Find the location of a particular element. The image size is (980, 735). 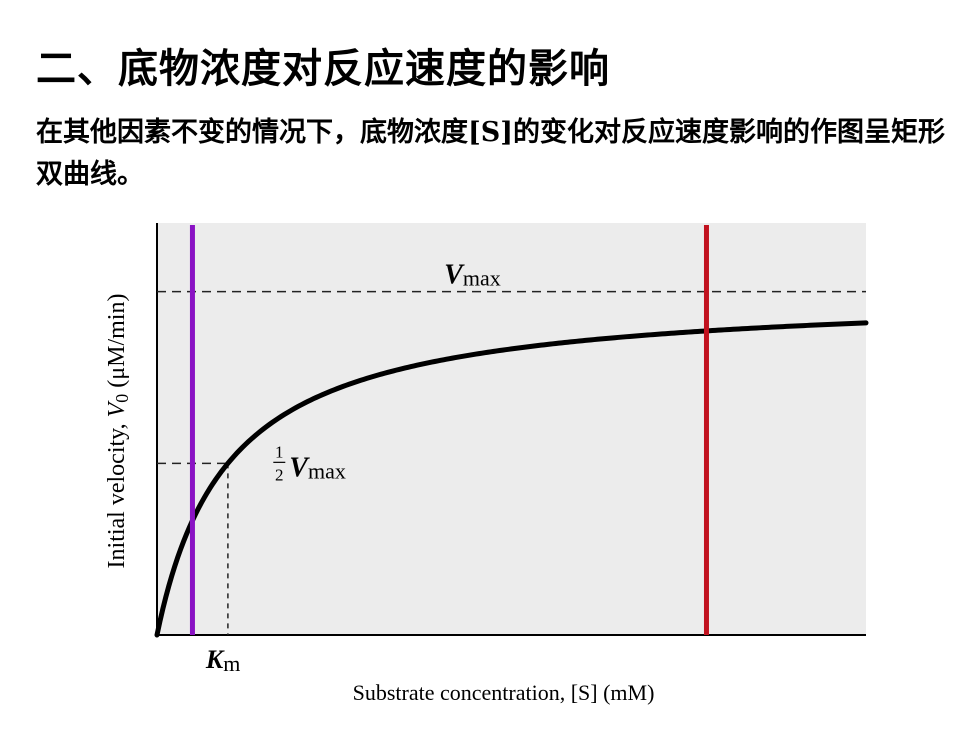

slide-title: 二、底物浓度对反应速度的影响 is located at coordinates (323, 68).